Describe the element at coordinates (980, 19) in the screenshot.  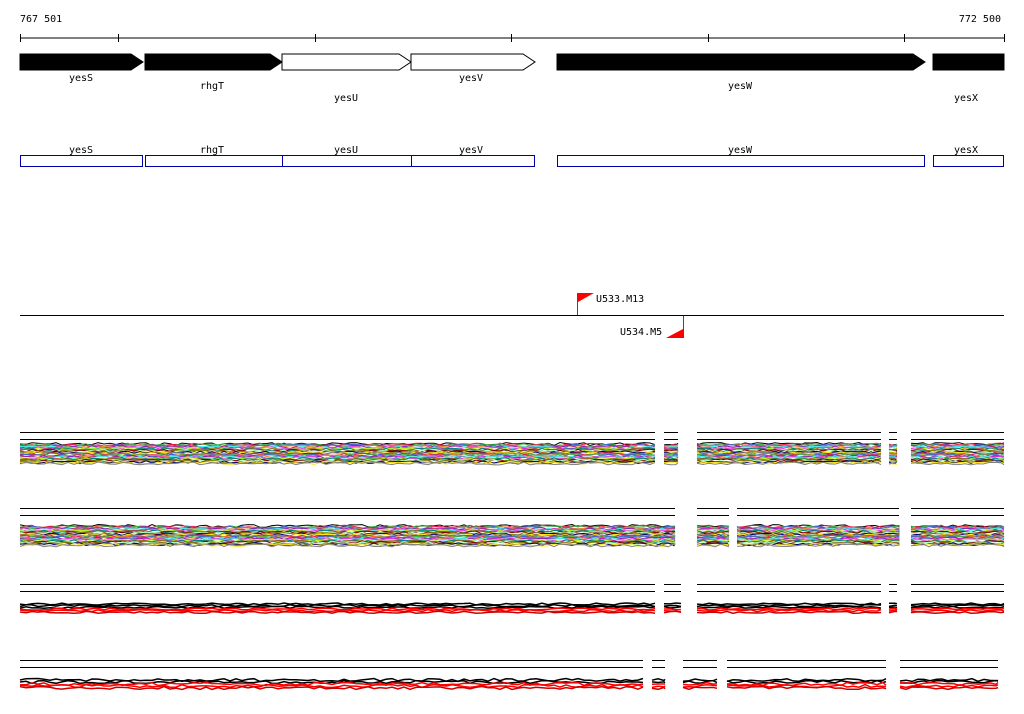
I see `ruler-end-label: 772 500` at that location.